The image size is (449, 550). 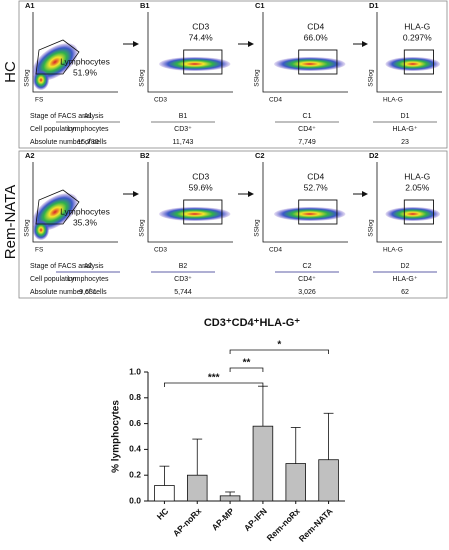 I want to click on panel-id: B2, so click(x=145, y=155).